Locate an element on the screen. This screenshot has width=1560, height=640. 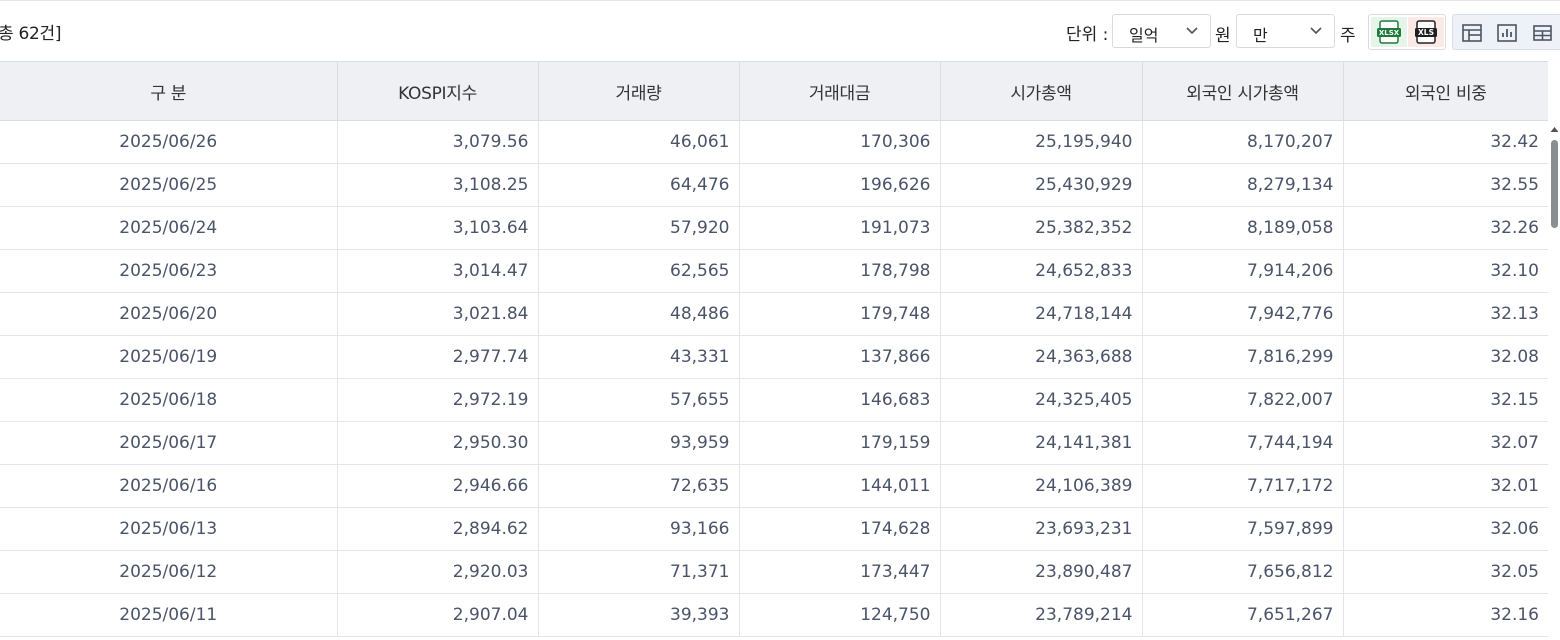
cell-volume: 64,476 is located at coordinates (639, 185).